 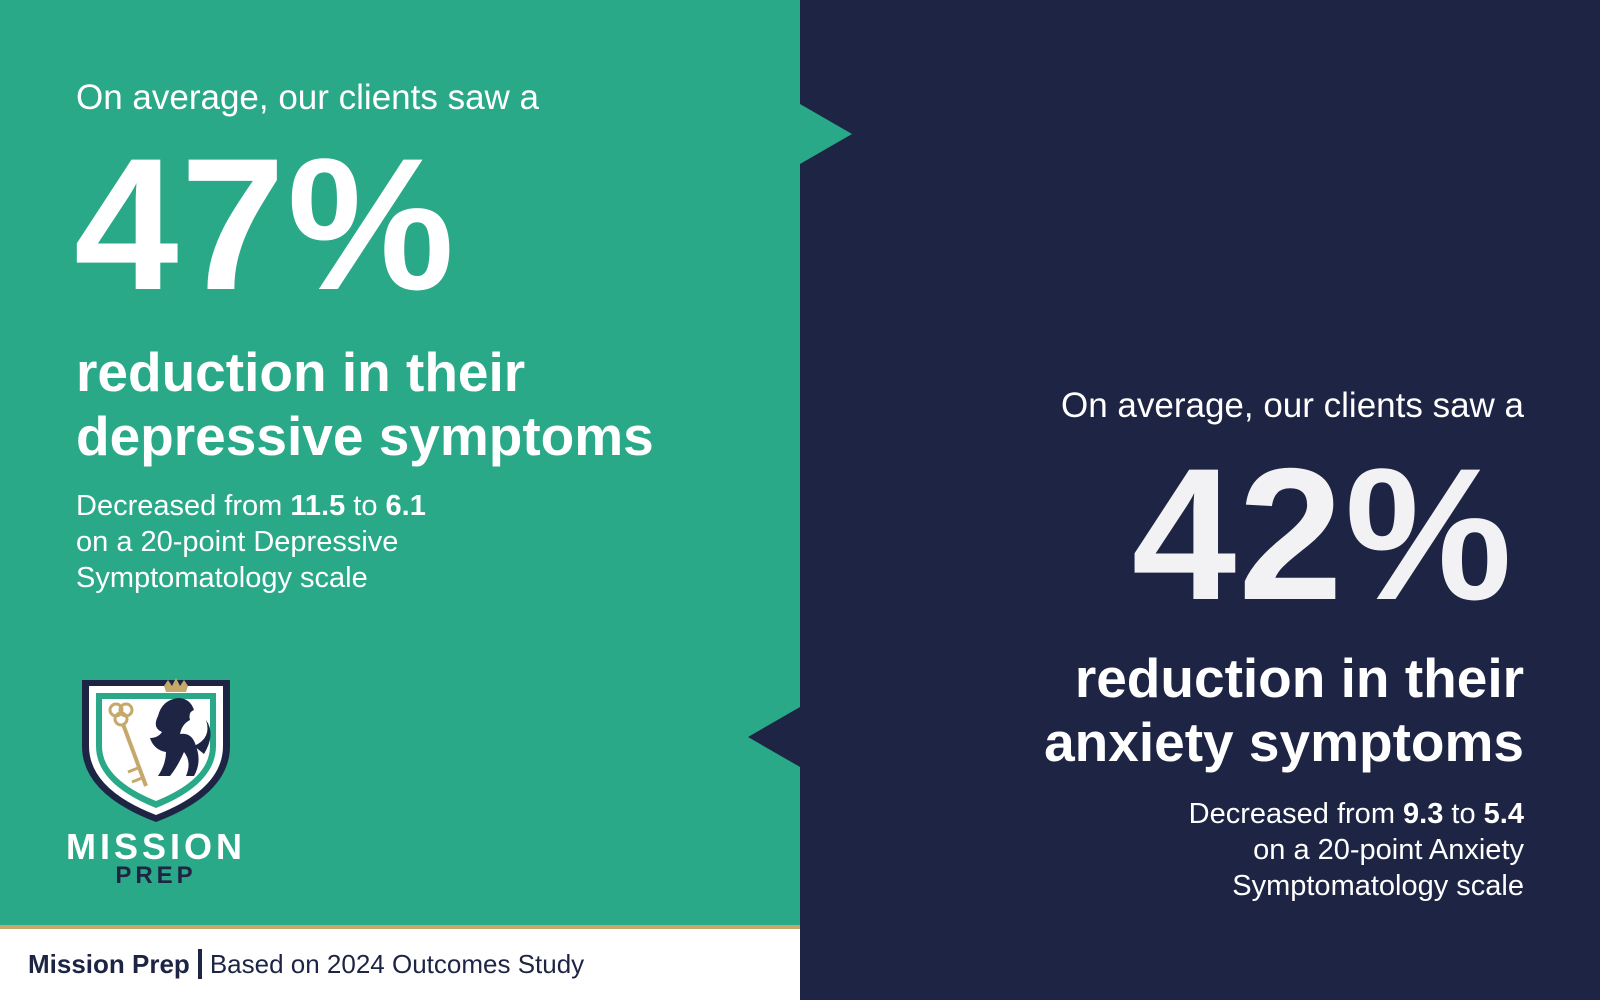 I want to click on anxiety-to-value: 5.4, so click(x=1503, y=814).